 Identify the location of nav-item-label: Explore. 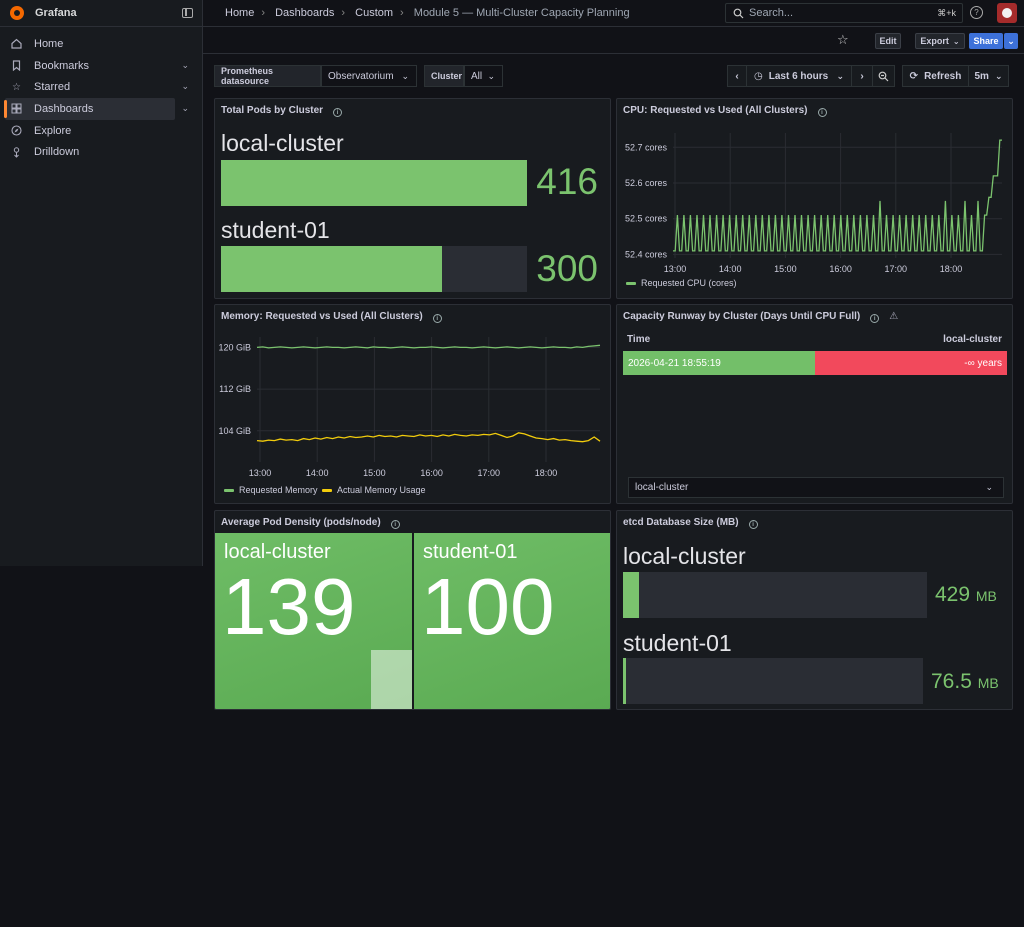
(53, 130).